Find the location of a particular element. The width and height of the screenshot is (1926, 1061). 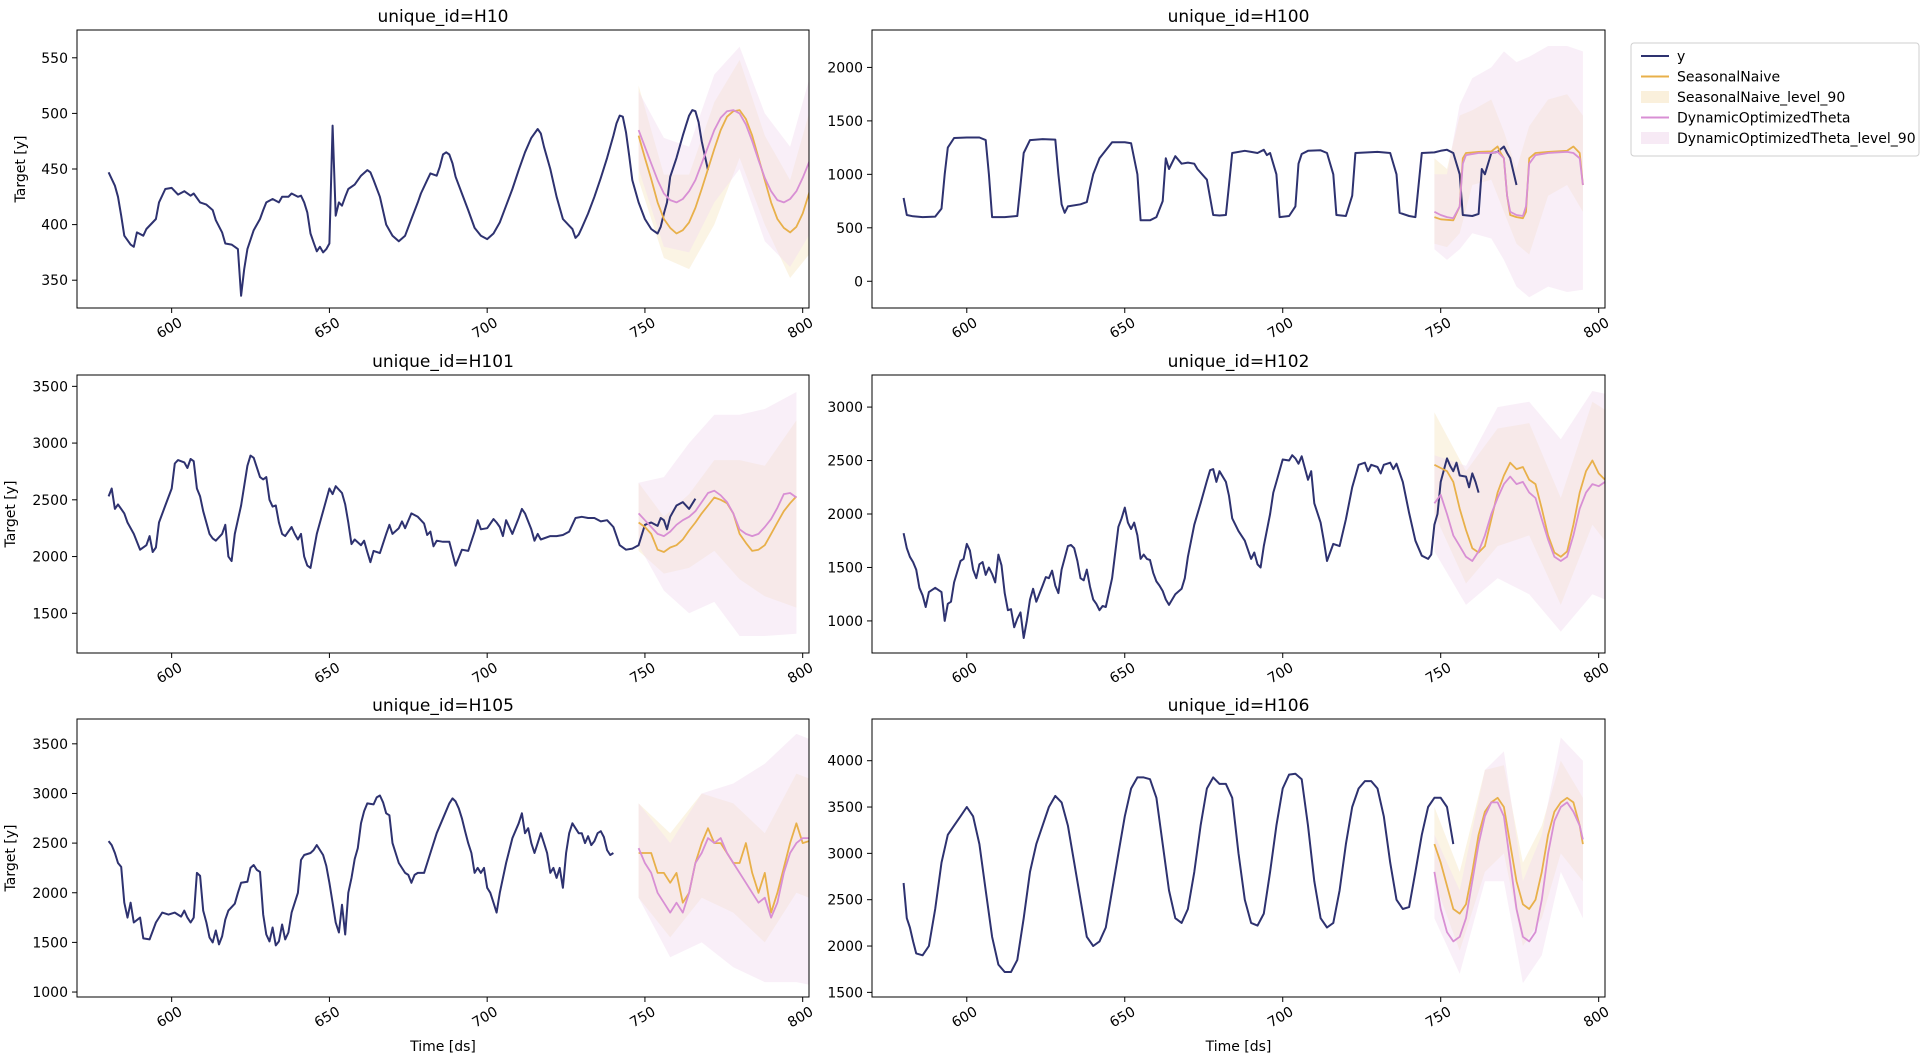

panel-title: unique_id=H102 is located at coordinates (1239, 362).